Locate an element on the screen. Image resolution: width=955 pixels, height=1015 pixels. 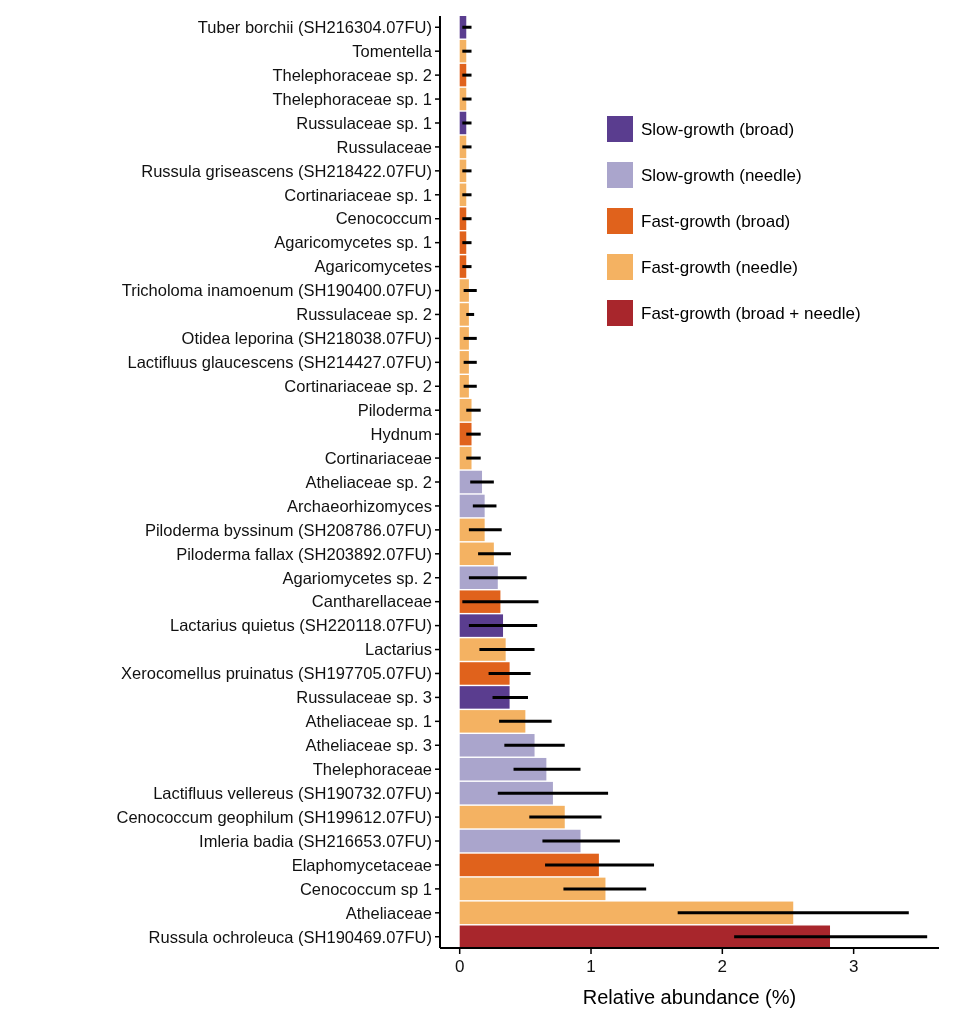
y-tick-label: Agaricomycetes sp. 1 is located at coordinates (353, 242).